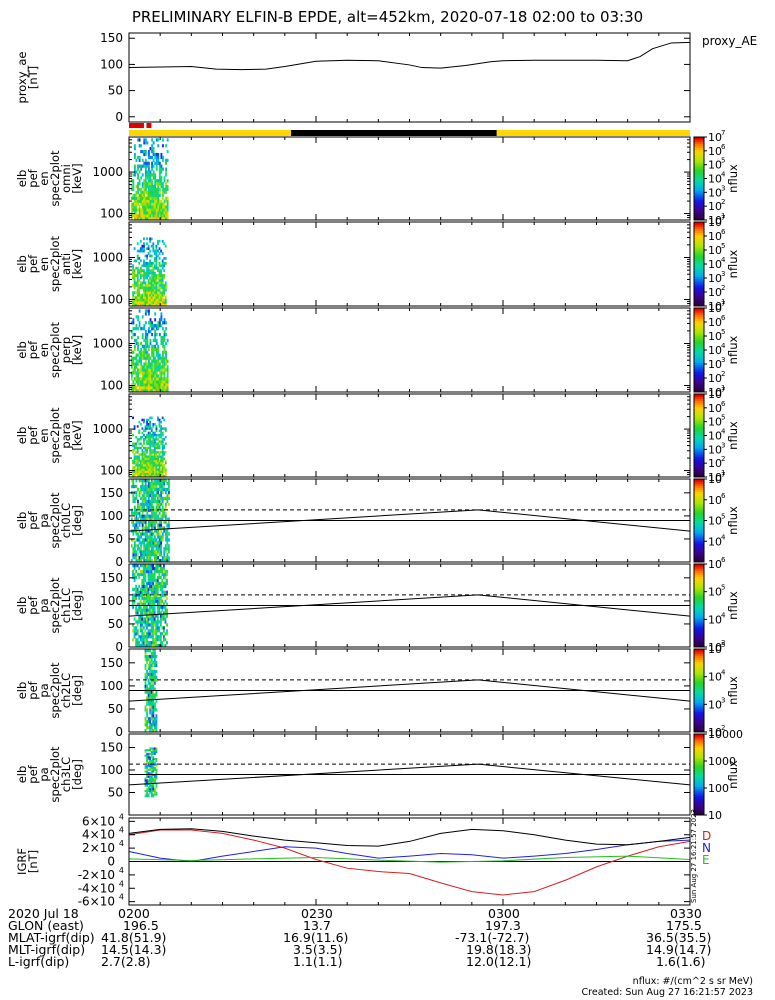 Image resolution: width=775 pixels, height=1000 pixels. I want to click on y-axis-label-line: pef, so click(33, 604).